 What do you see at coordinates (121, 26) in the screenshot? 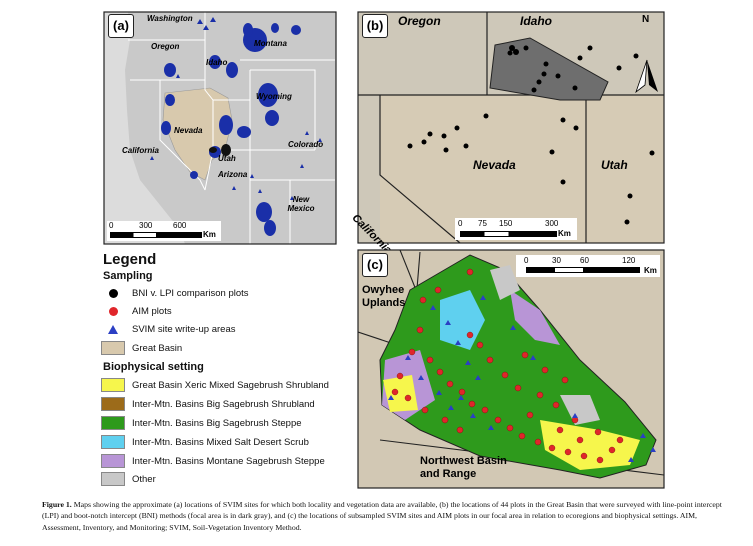
I see `panel-a-label: (a)` at bounding box center [121, 26].